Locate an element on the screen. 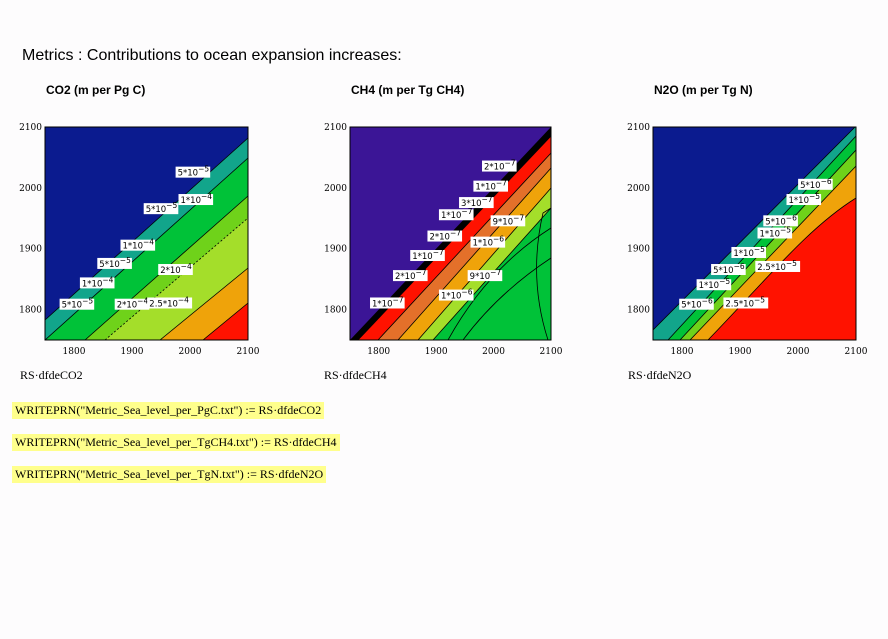  contour-label: 9*10−7 is located at coordinates (485, 275).